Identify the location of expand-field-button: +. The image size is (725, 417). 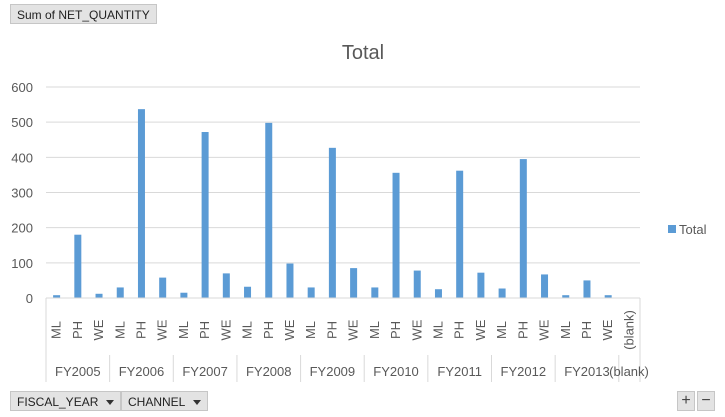
(686, 401).